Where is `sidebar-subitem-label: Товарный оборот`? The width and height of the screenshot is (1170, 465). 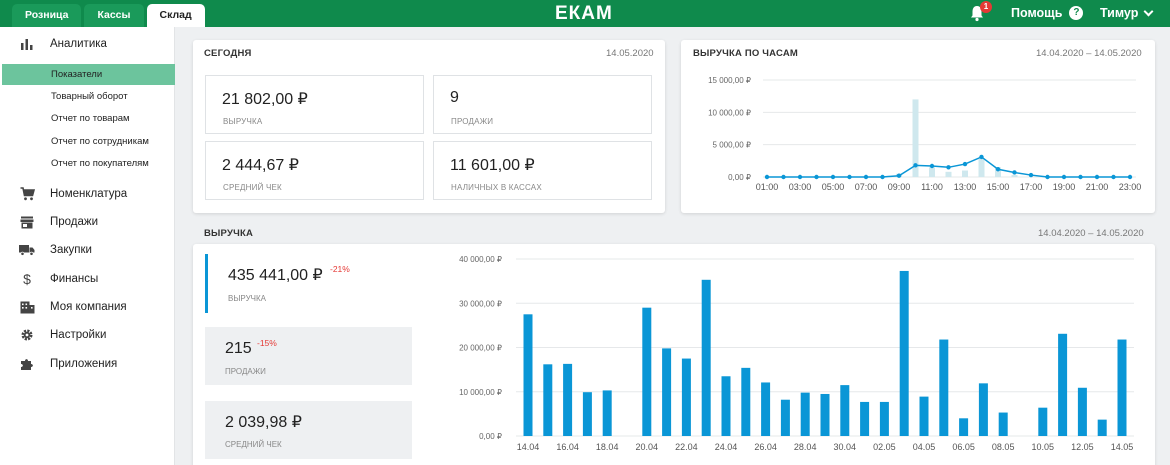
sidebar-subitem-label: Товарный оборот is located at coordinates (89, 96).